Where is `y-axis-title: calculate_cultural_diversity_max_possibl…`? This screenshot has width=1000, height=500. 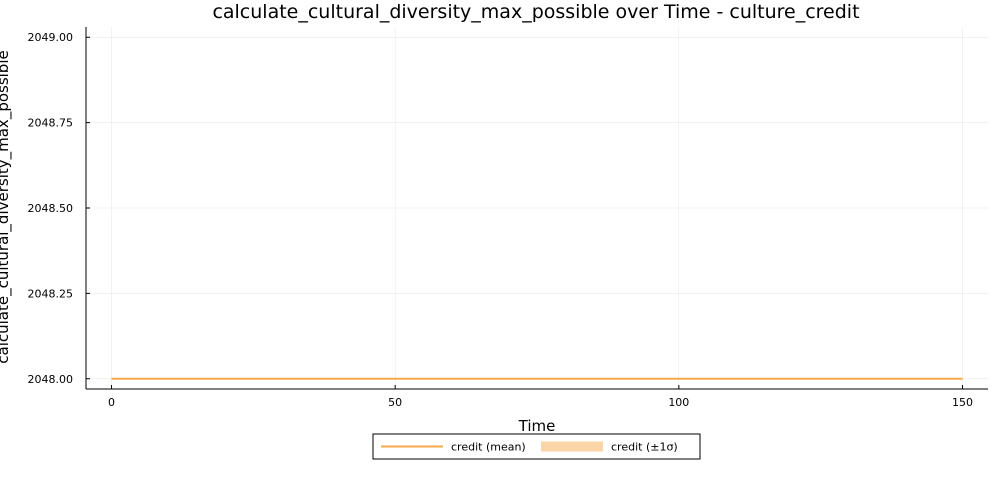
y-axis-title: calculate_cultural_diversity_max_possibl… is located at coordinates (6, 206).